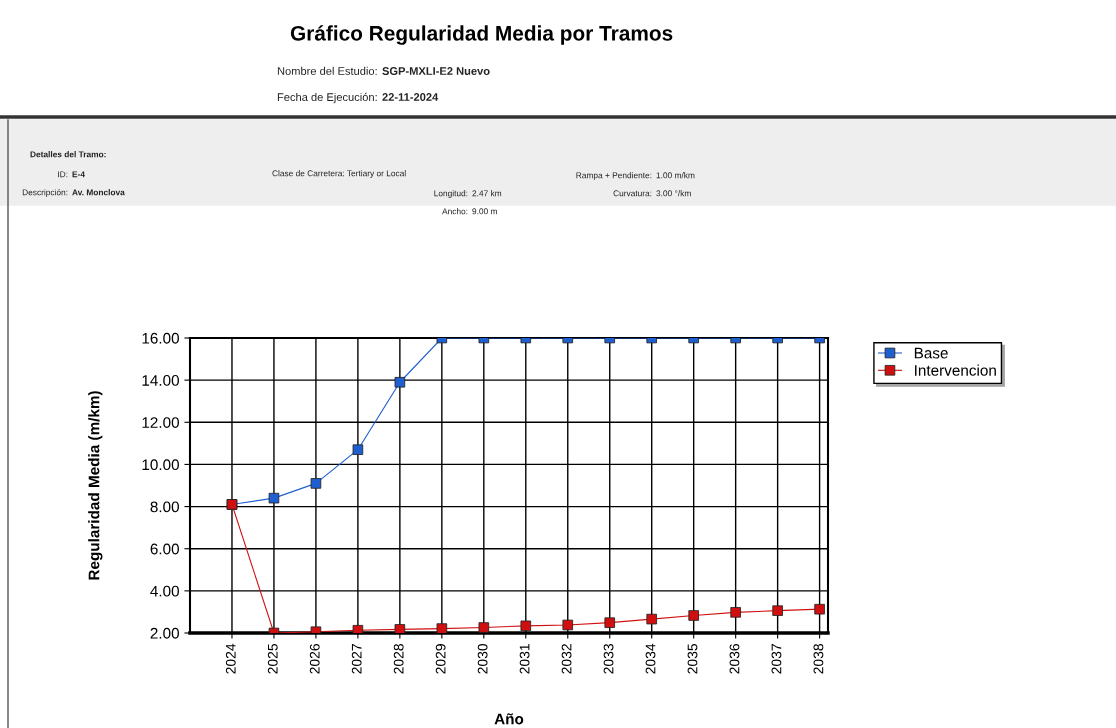 Image resolution: width=1116 pixels, height=728 pixels. I want to click on x-tick-label: 2032, so click(566, 659).